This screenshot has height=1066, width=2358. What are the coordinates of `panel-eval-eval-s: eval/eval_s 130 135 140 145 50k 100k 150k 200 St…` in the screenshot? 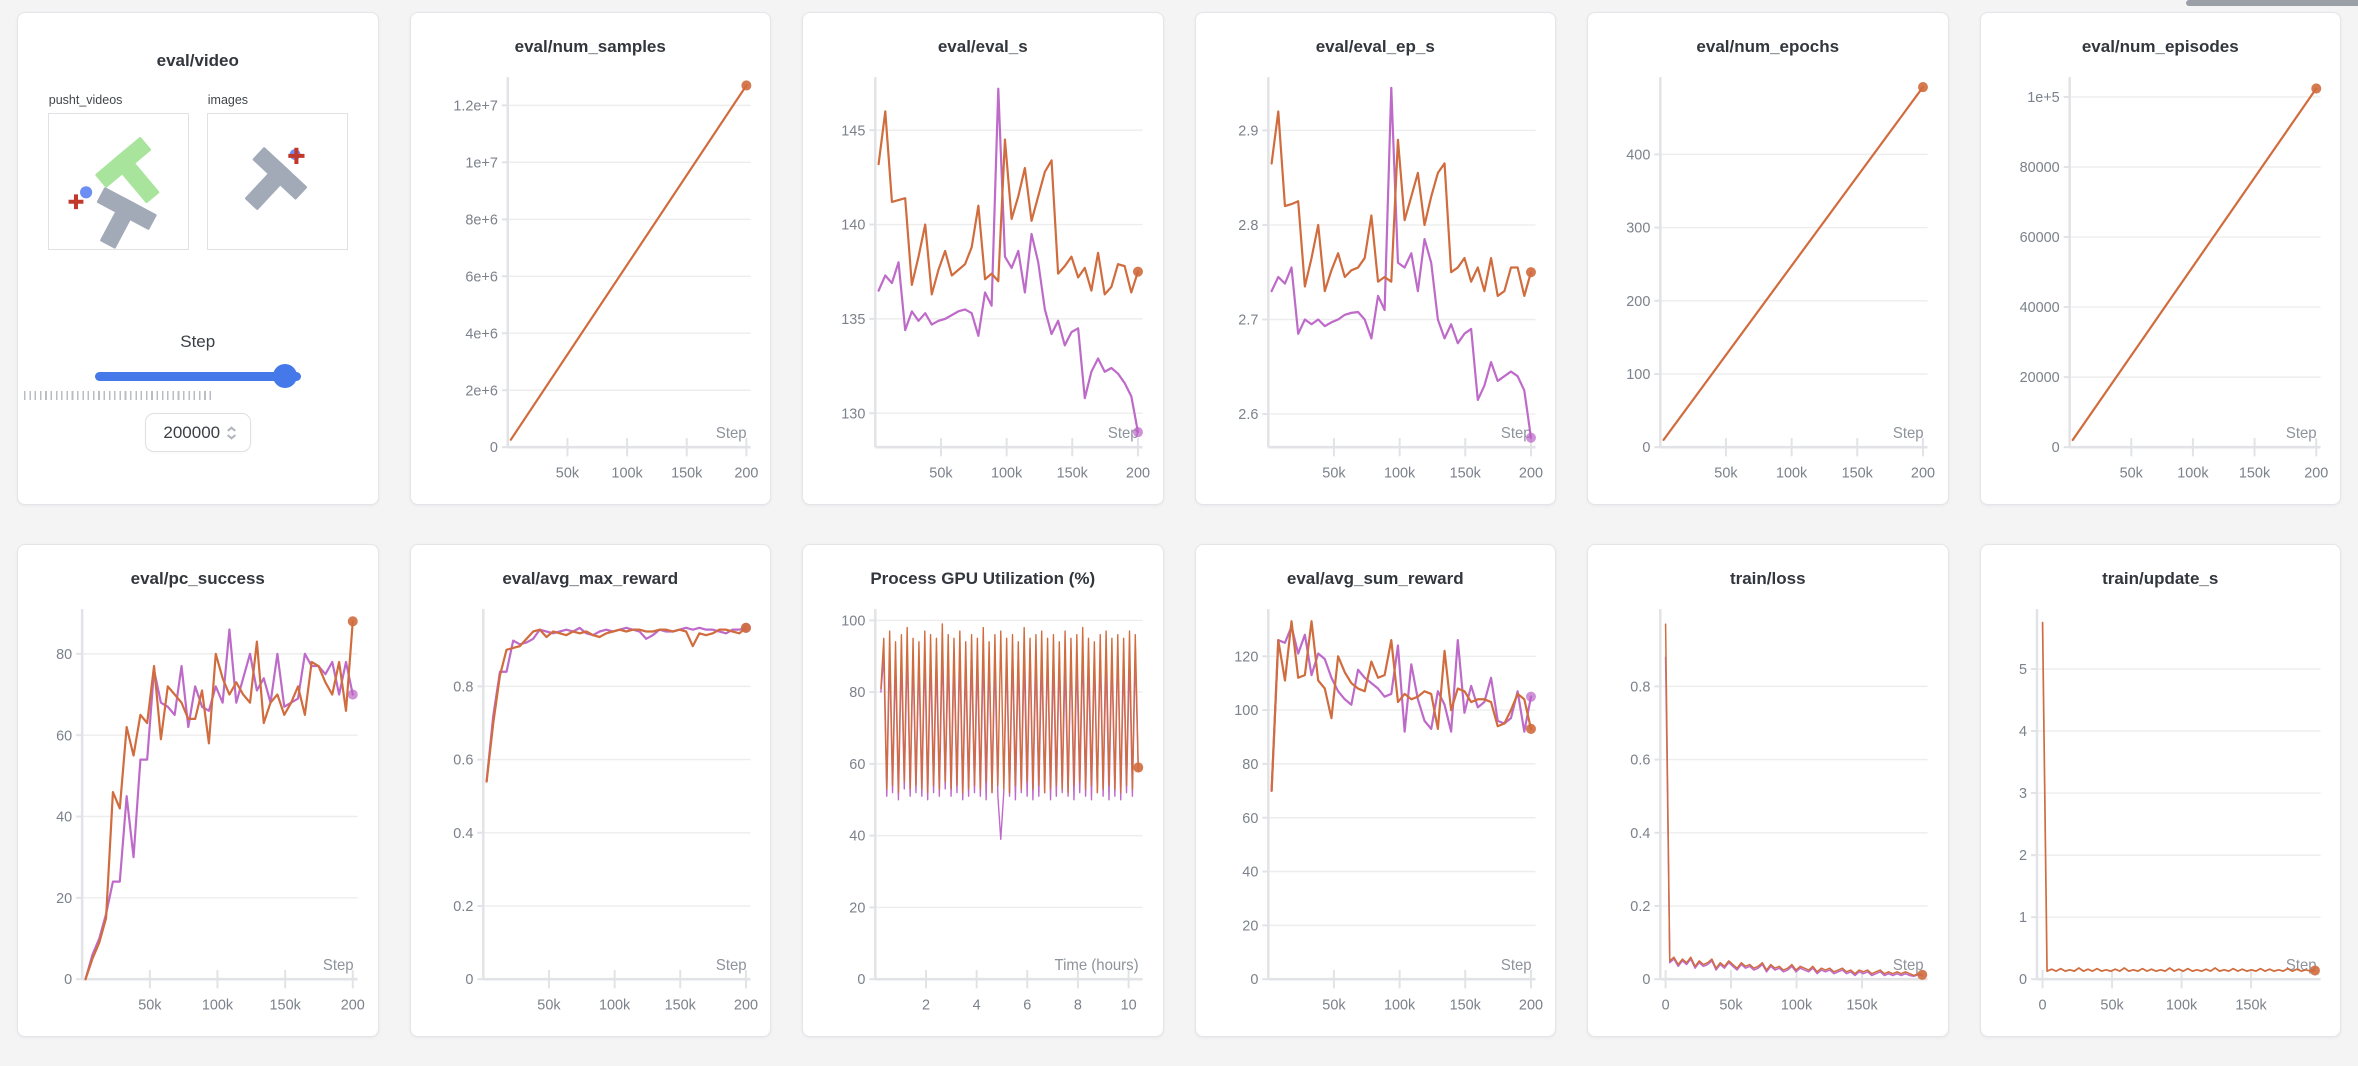 It's located at (983, 258).